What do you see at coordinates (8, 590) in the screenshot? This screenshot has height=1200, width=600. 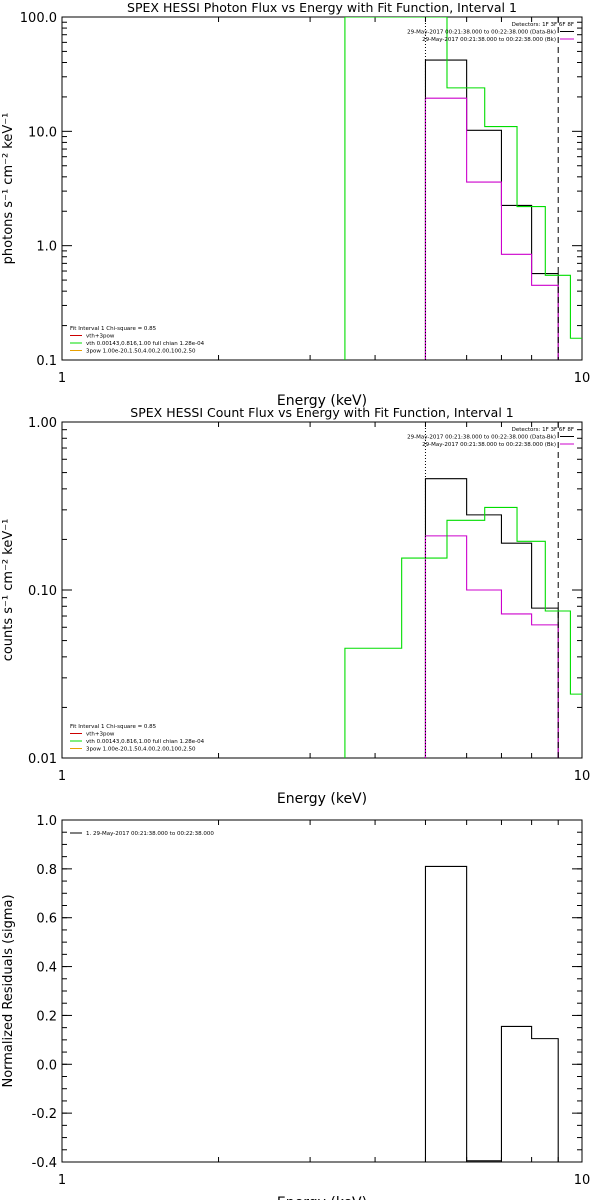 I see `y-axis-label: counts s⁻¹ cm⁻² keV⁻¹` at bounding box center [8, 590].